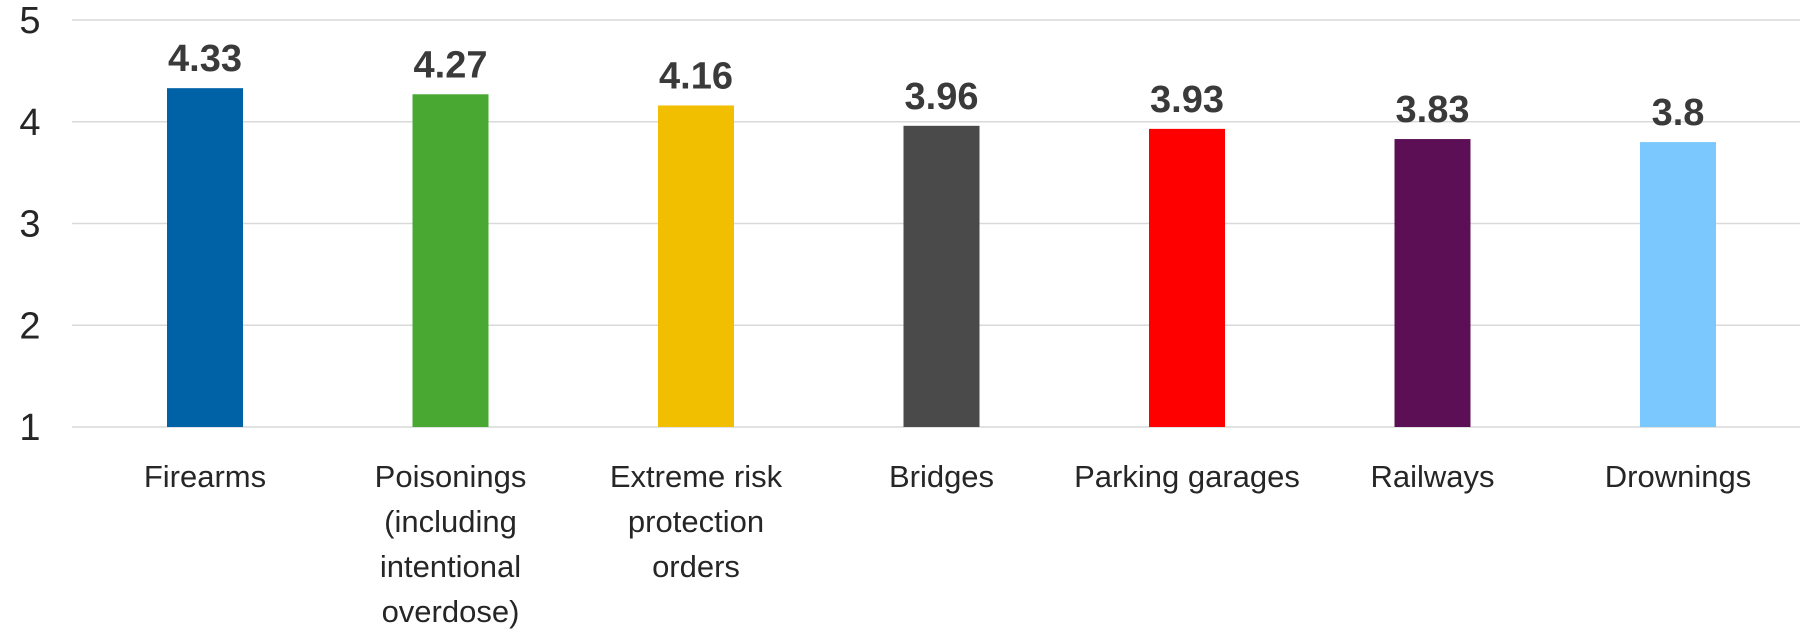  I want to click on x-category-label: Railways, so click(1432, 476).